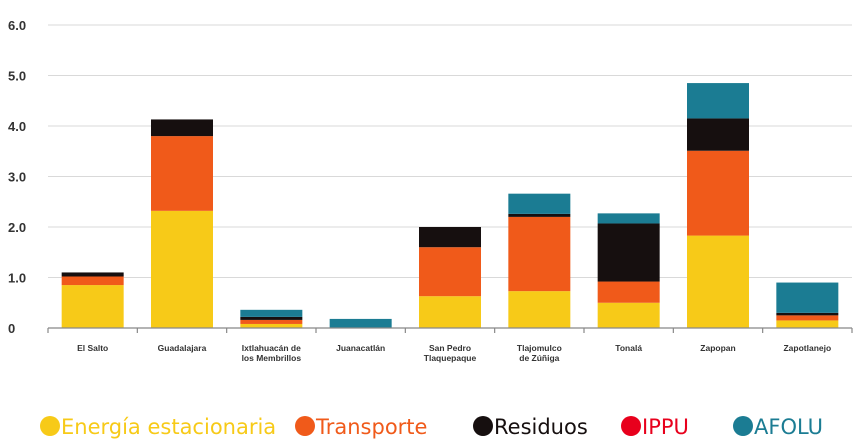 The image size is (858, 444). What do you see at coordinates (450, 237) in the screenshot?
I see `bar-residuos-san-pedro-tlaquepaque` at bounding box center [450, 237].